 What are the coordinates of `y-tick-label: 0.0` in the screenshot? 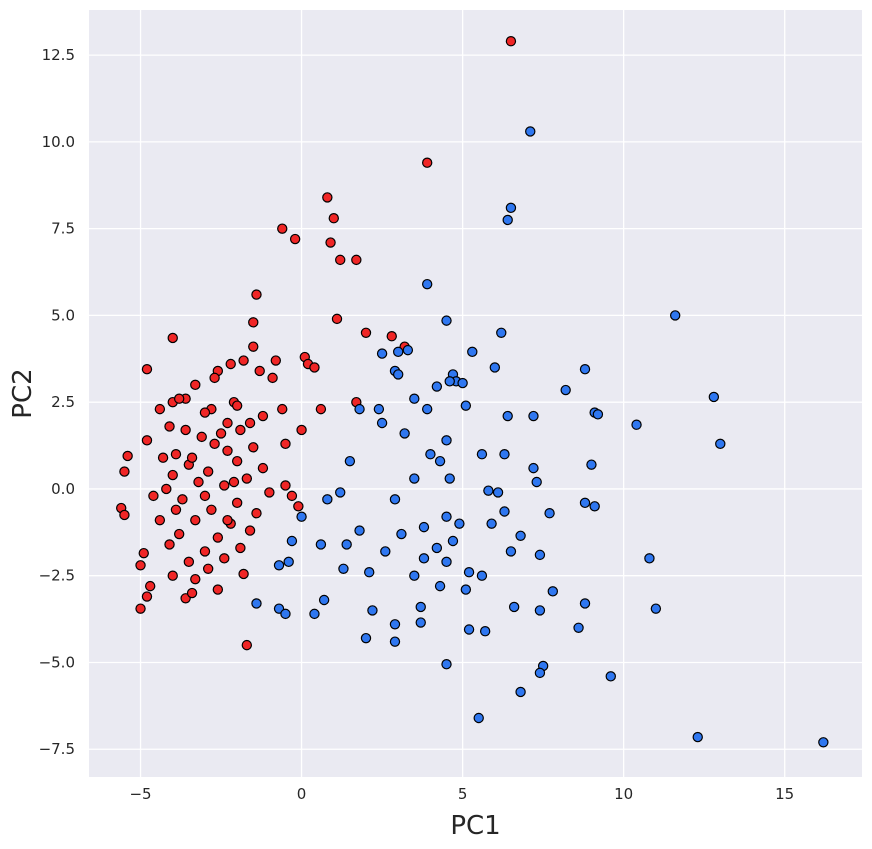 It's located at (63, 489).